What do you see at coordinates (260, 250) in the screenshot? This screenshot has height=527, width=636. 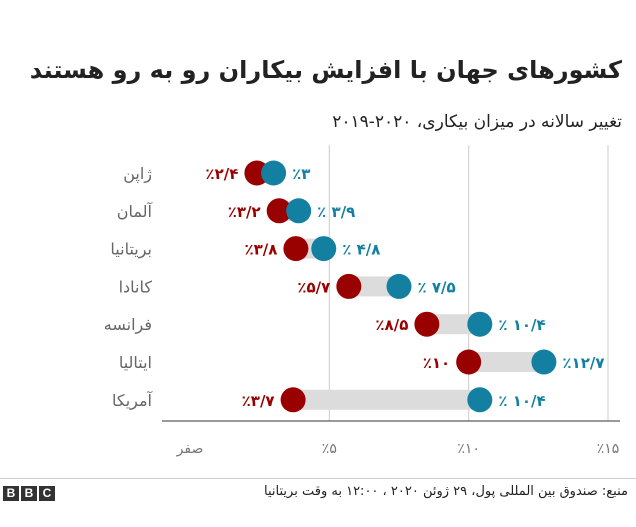 I see `value-label-2019: ٪۳/۸` at bounding box center [260, 250].